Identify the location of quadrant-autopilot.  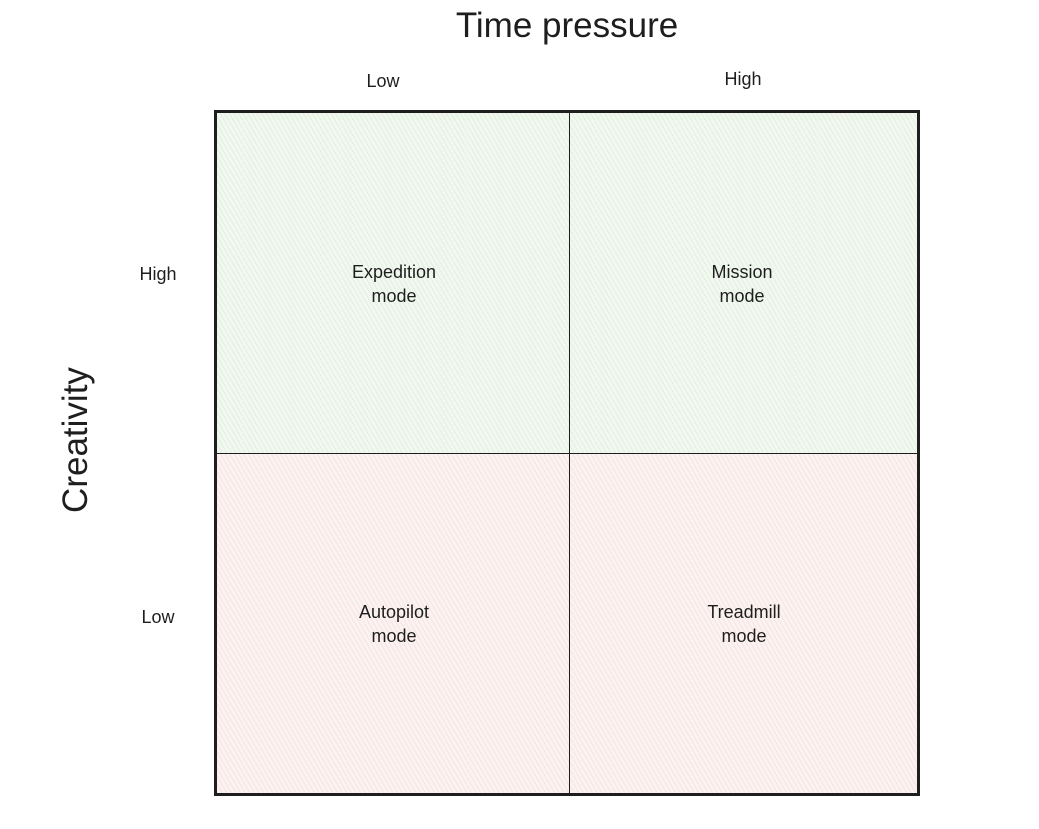
(393, 623).